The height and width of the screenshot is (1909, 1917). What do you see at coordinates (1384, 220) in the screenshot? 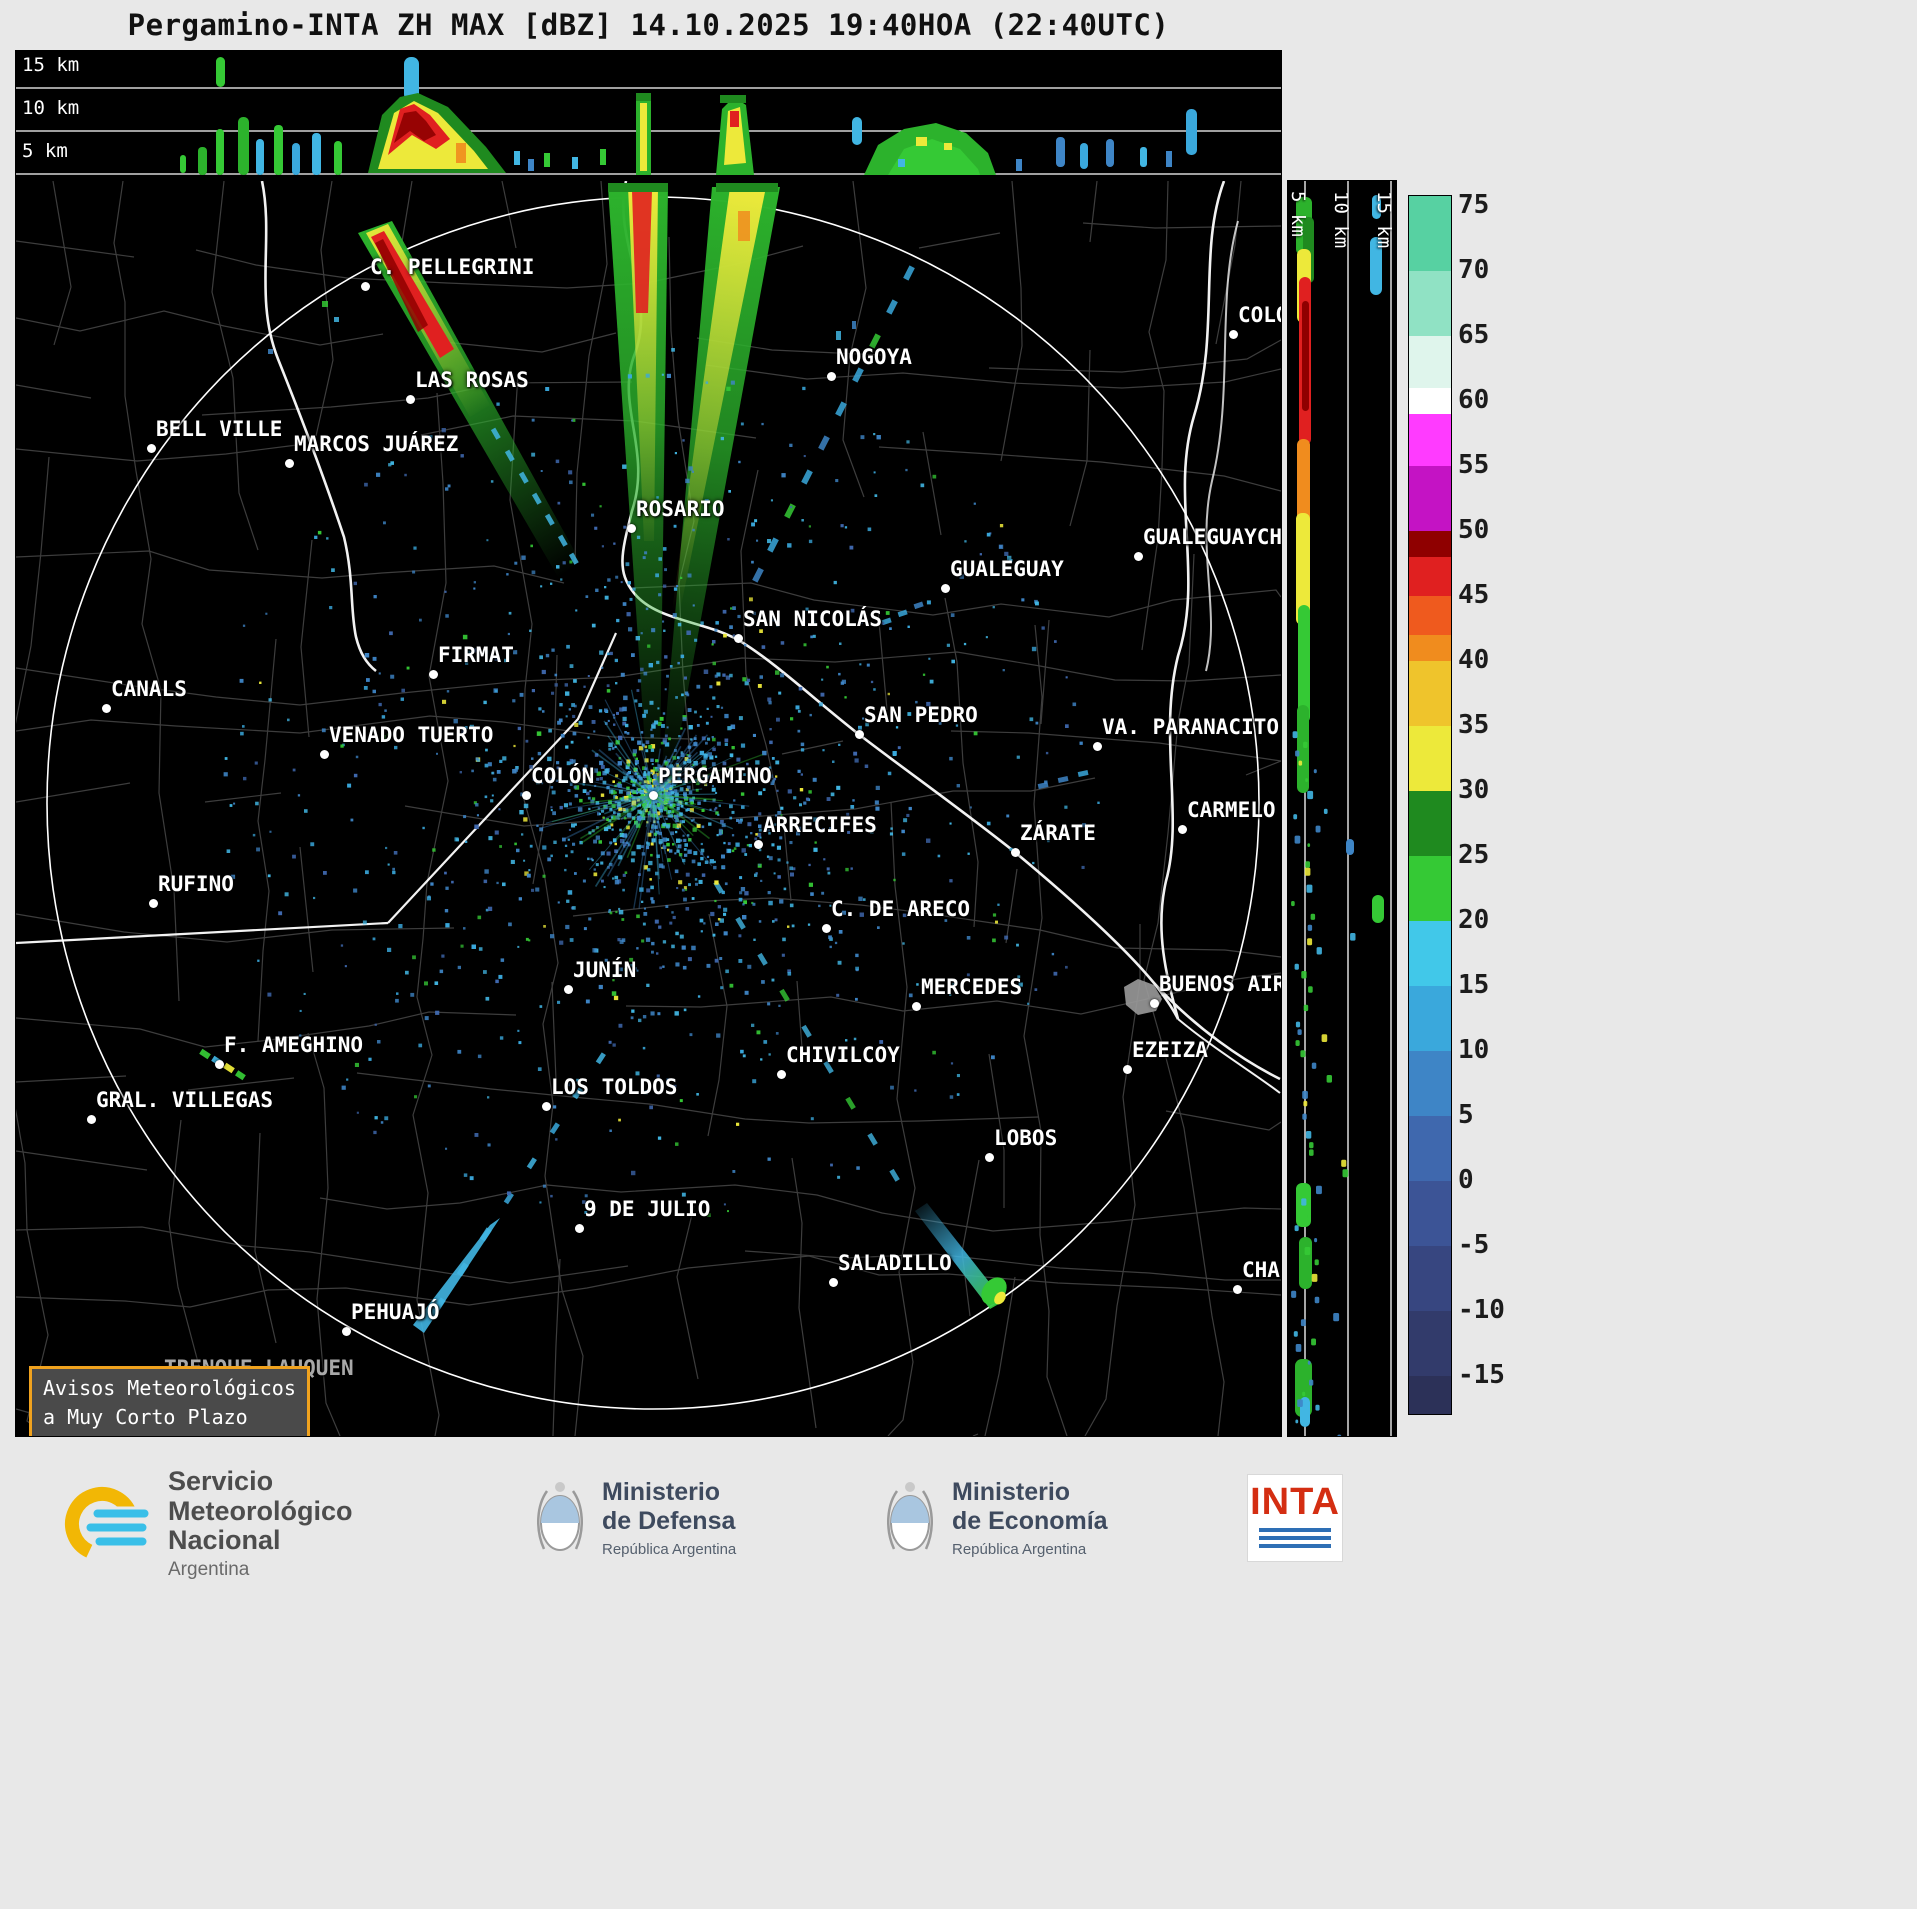
I see `altitude-label: 15 km` at bounding box center [1384, 220].